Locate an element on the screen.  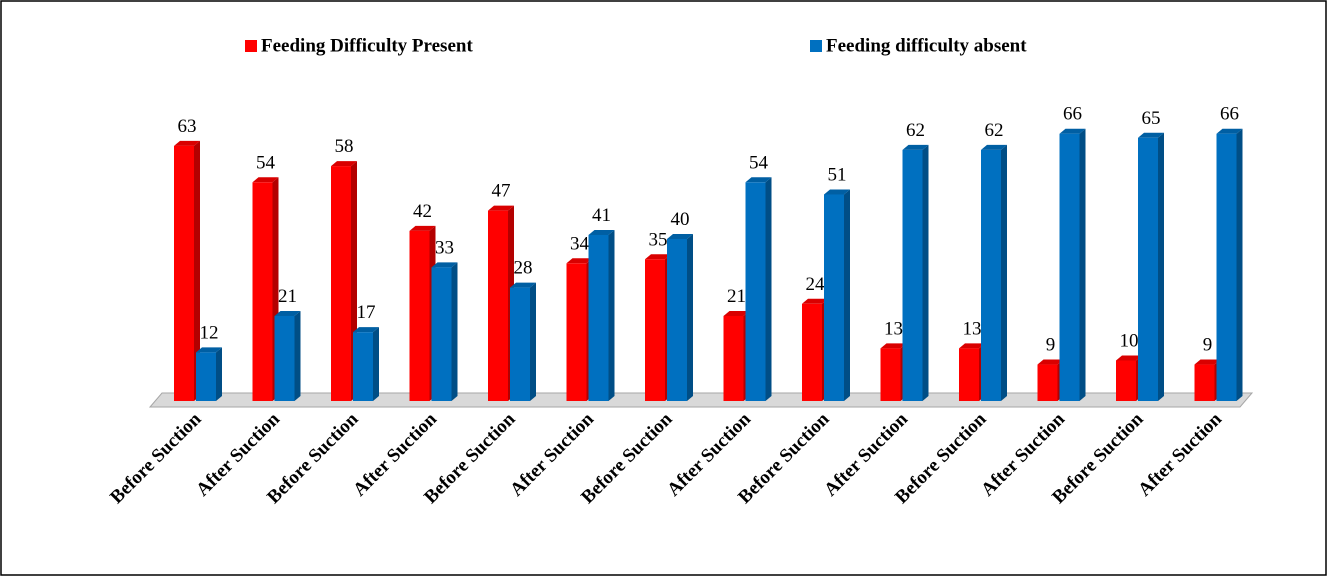
data-label: 65 is located at coordinates (1151, 118).